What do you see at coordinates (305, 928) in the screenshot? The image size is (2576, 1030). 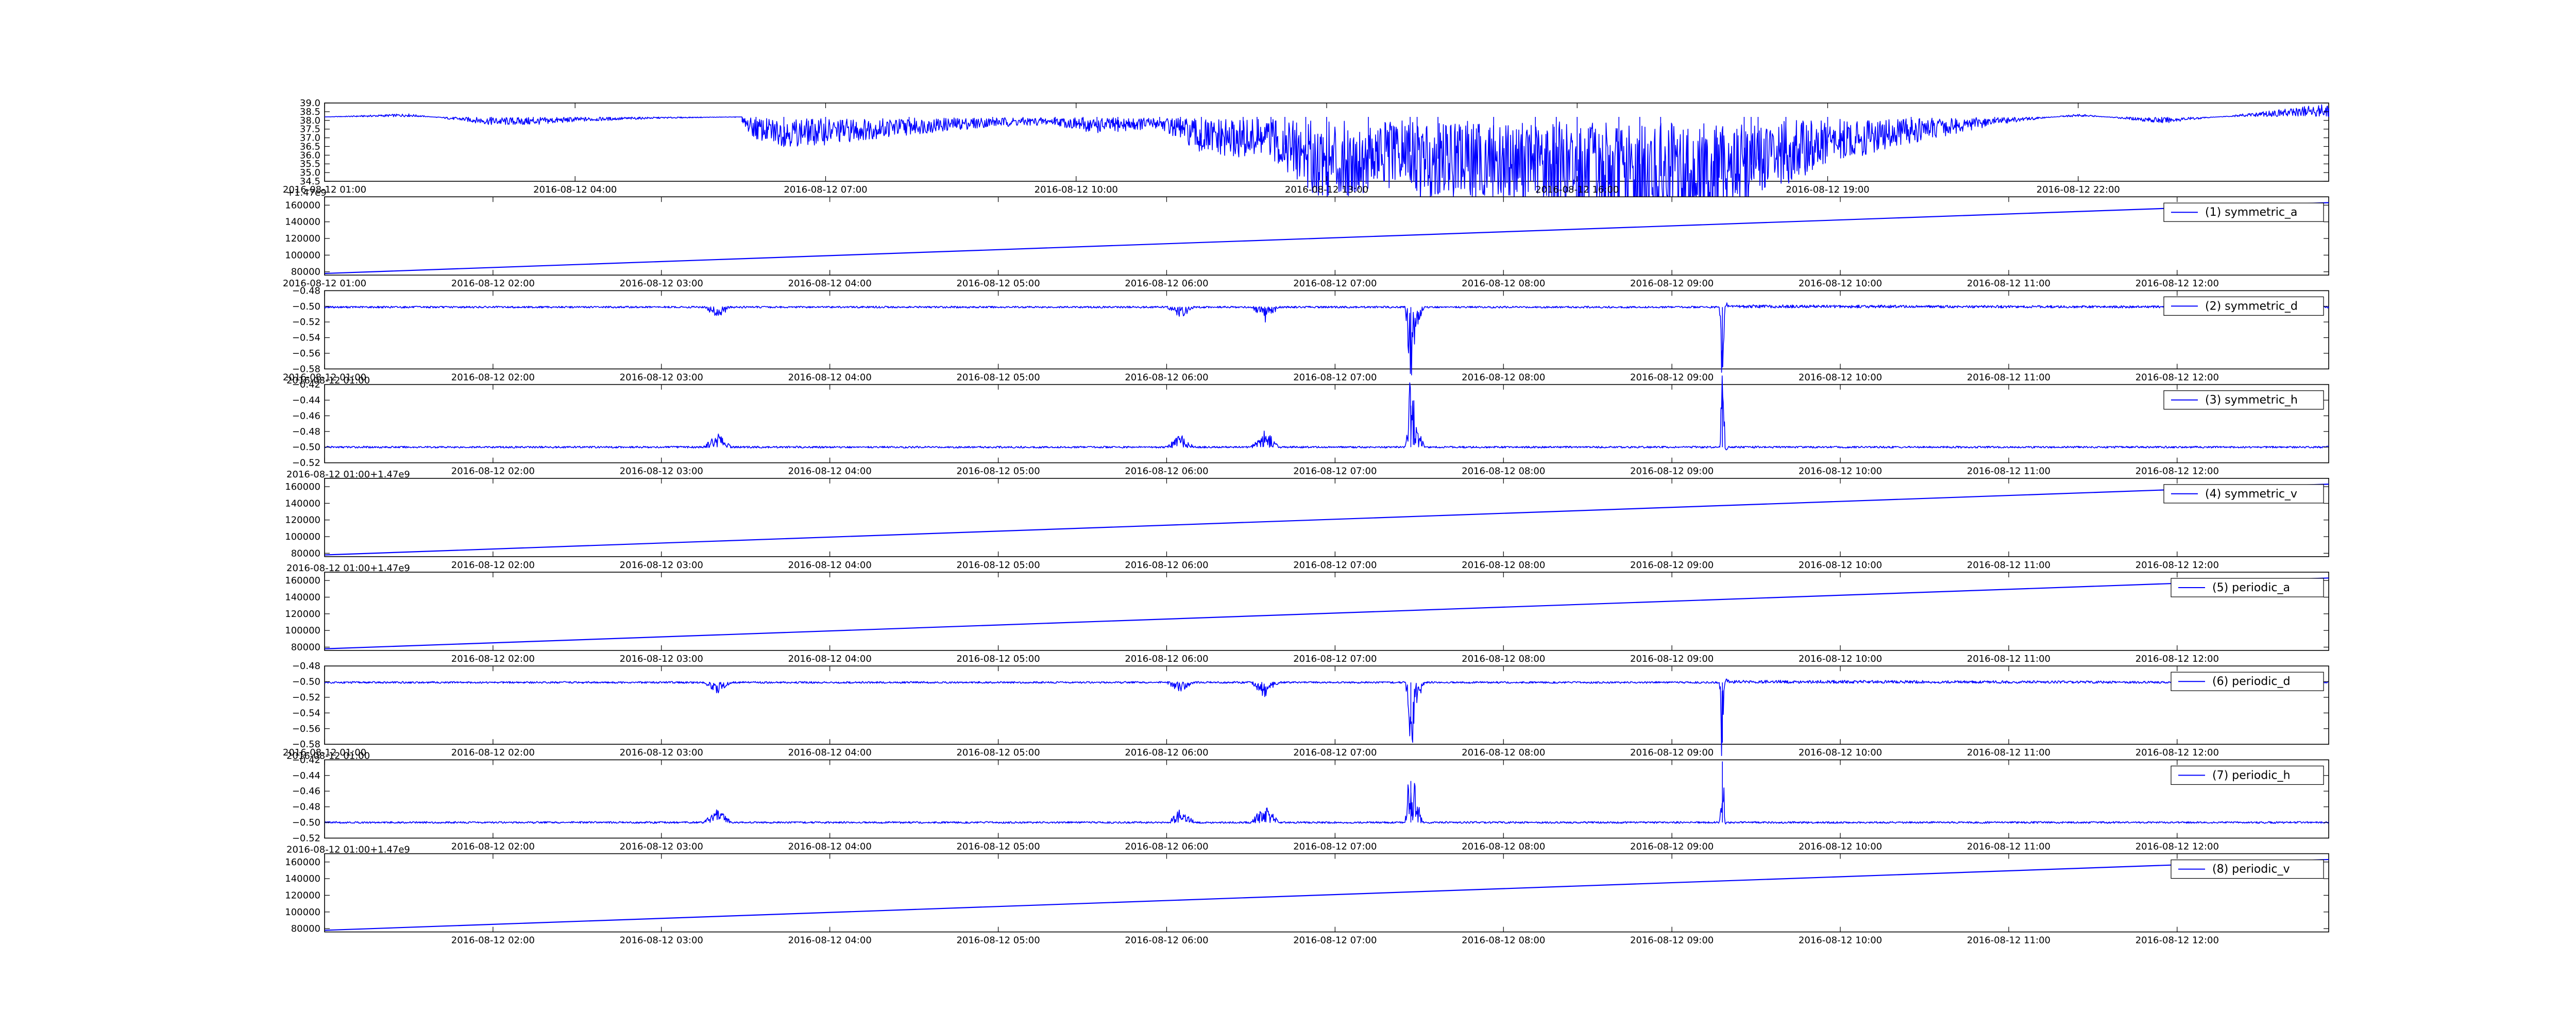 I see `y-tick-label: 80000` at bounding box center [305, 928].